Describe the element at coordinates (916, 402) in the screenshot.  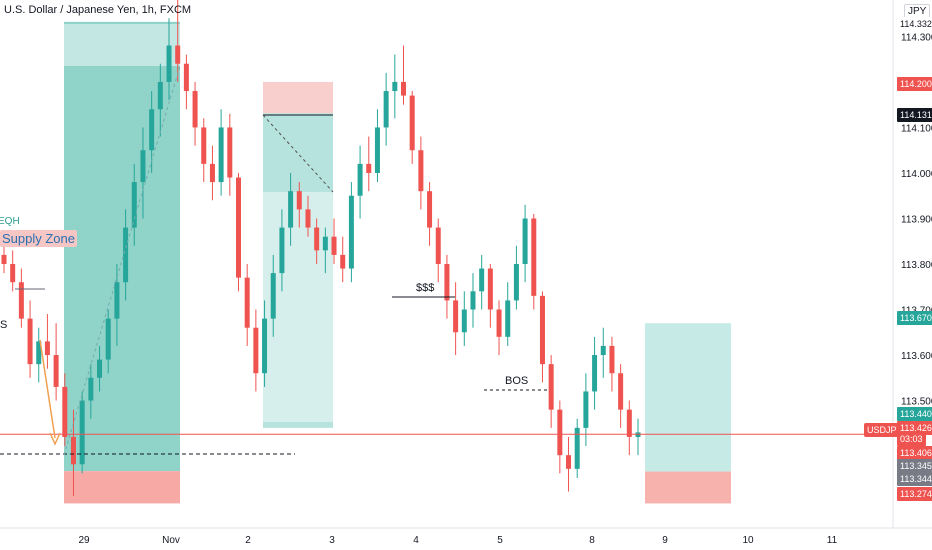
I see `y-tick-label: 113.500` at that location.